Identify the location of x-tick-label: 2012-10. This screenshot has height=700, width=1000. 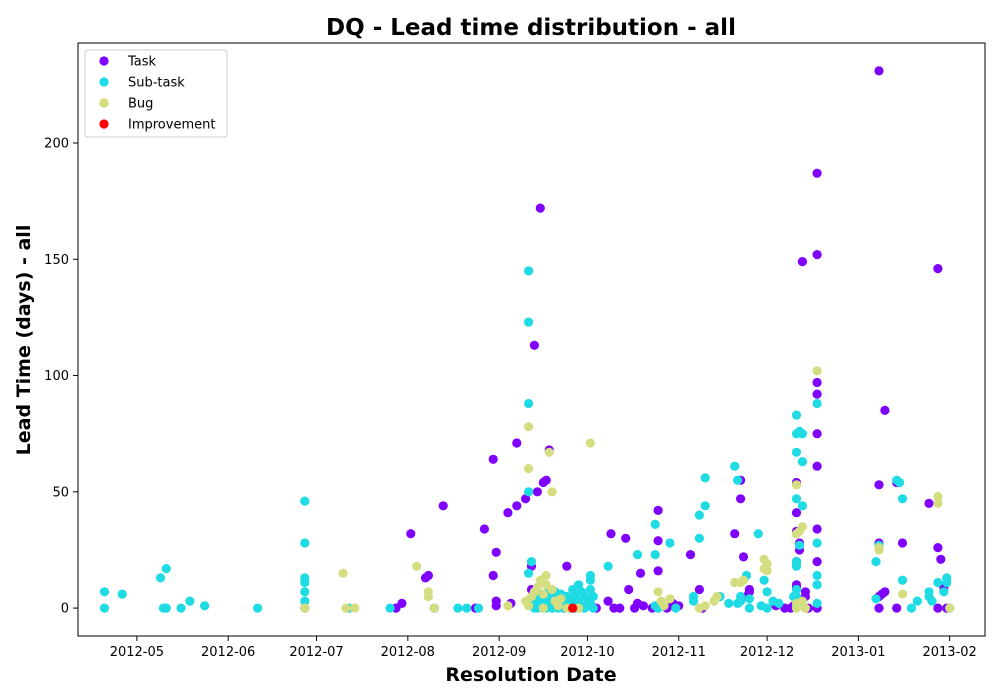
(587, 652).